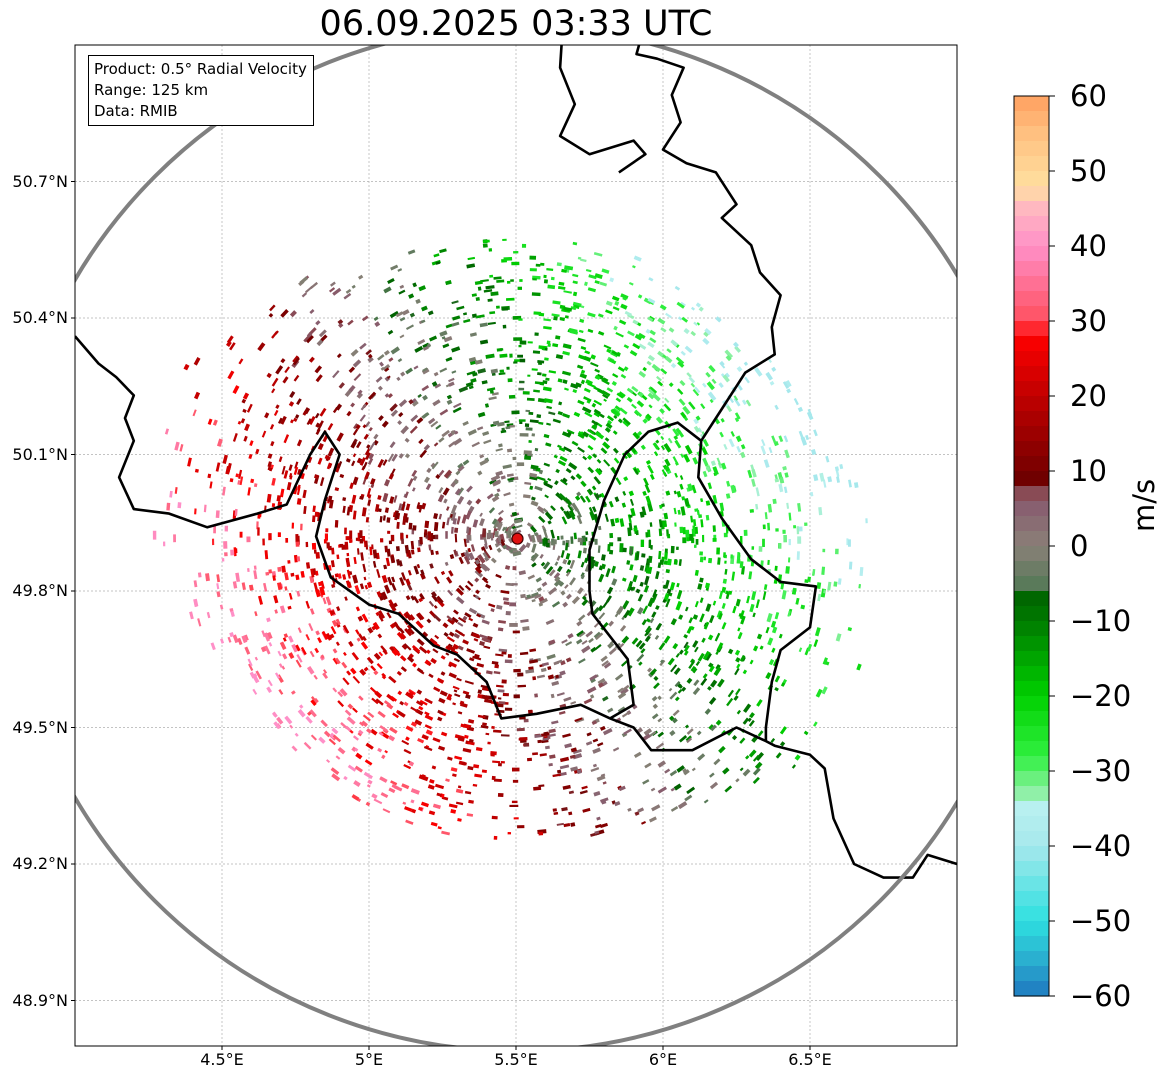 The image size is (1171, 1081). What do you see at coordinates (1031, 974) in the screenshot?
I see `colorbar-segment` at bounding box center [1031, 974].